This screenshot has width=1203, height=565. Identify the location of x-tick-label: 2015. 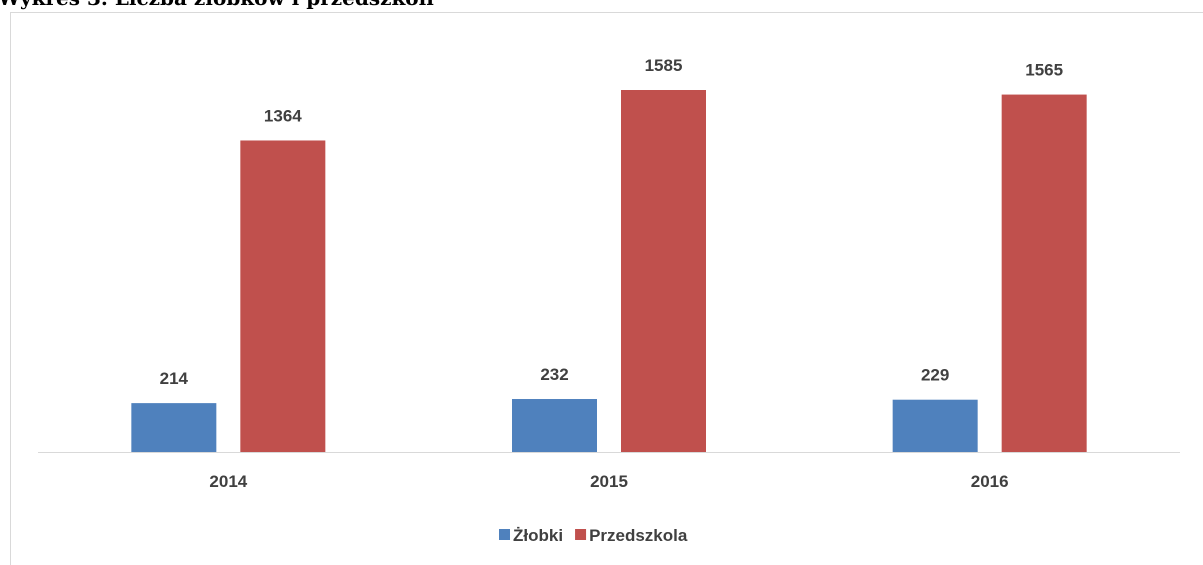
(609, 481).